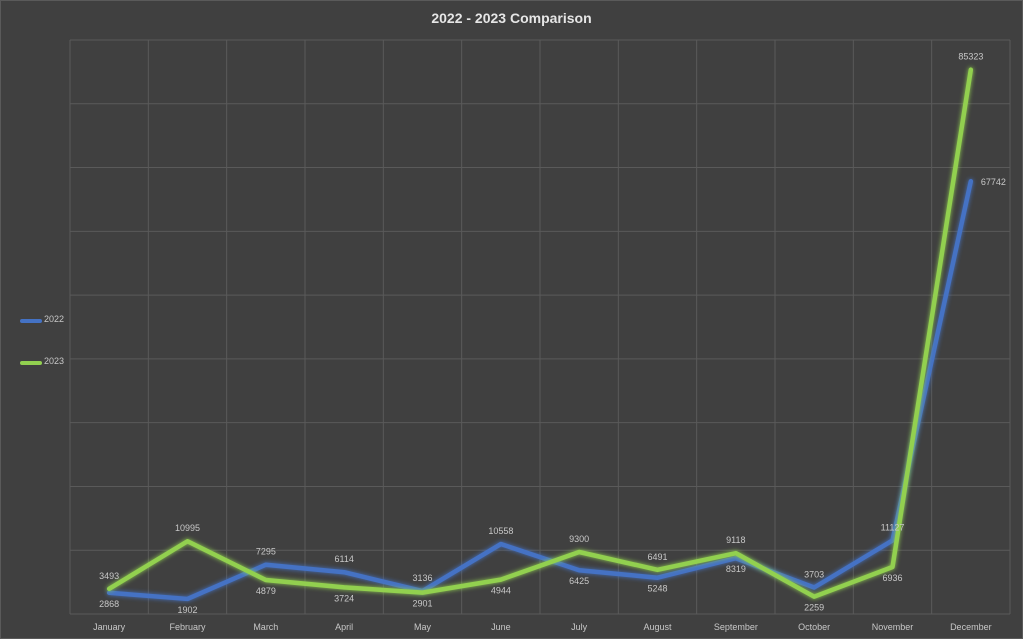 The height and width of the screenshot is (639, 1023). I want to click on data-label-2023: 6936, so click(892, 578).